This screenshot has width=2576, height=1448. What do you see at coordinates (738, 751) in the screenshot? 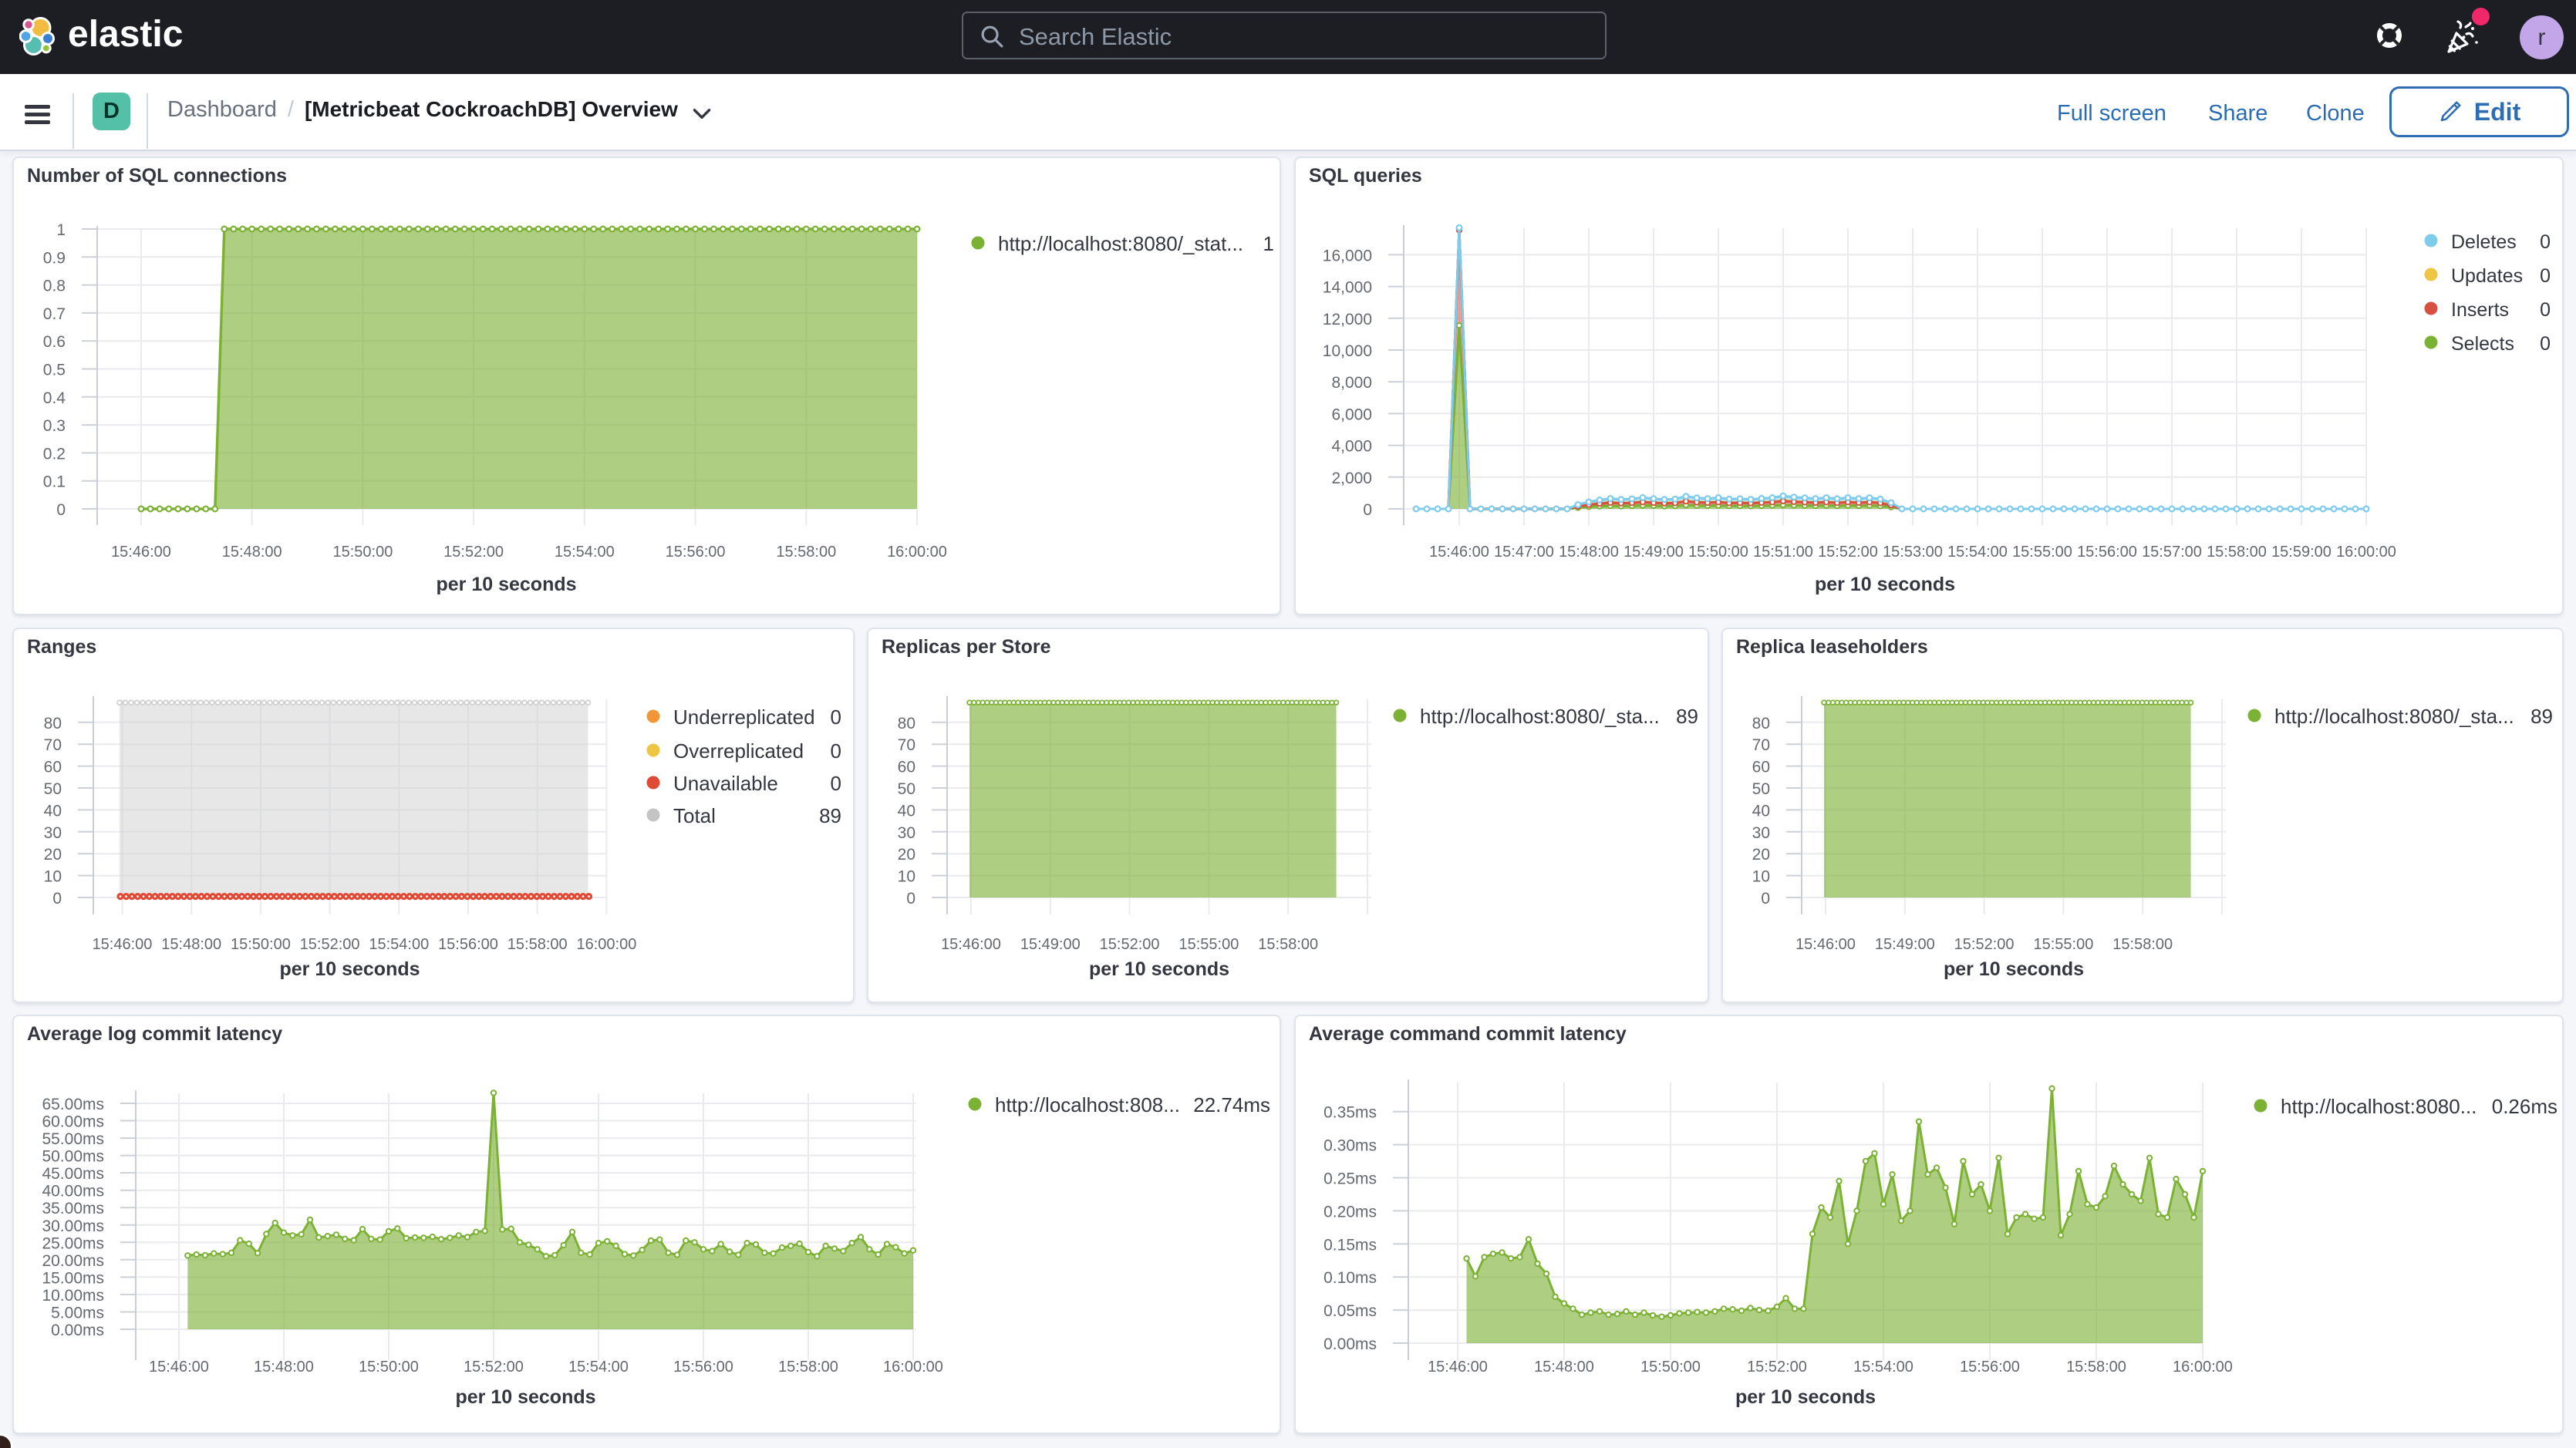
I see `svg-text: Overreplicated` at bounding box center [738, 751].